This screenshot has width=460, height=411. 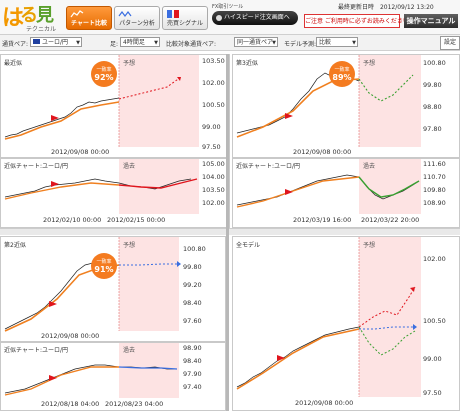 I want to click on forecast-blue, so click(x=386, y=328).